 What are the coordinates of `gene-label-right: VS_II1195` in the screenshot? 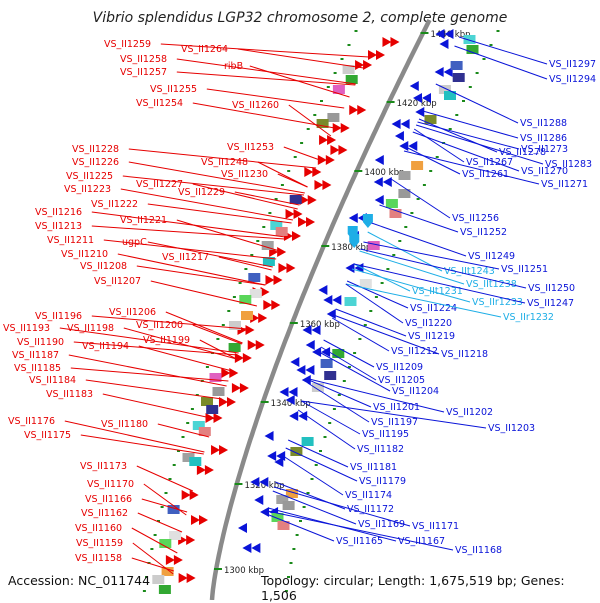 It's located at (385, 434).